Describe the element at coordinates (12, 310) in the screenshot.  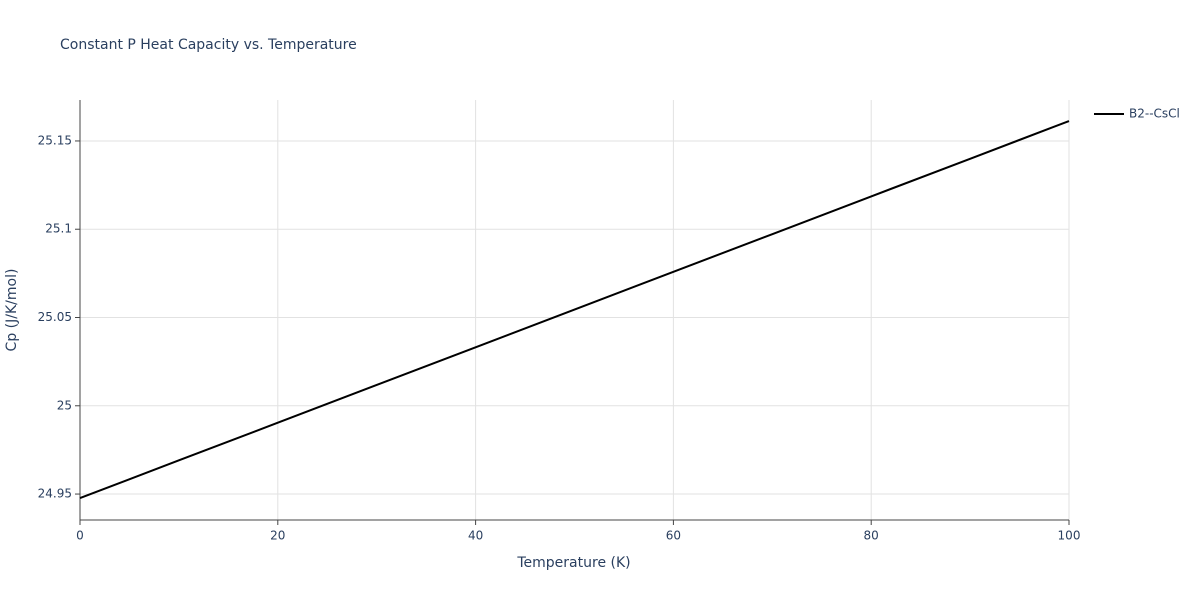
I see `y-axis-title: Cp (J/K/mol)` at that location.